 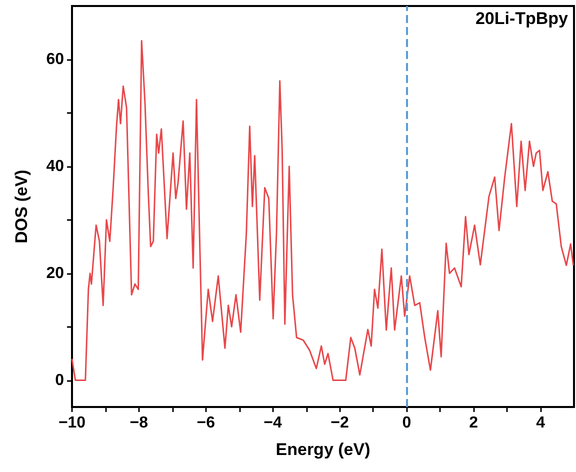 What do you see at coordinates (55, 273) in the screenshot?
I see `y-tick-label: 20` at bounding box center [55, 273].